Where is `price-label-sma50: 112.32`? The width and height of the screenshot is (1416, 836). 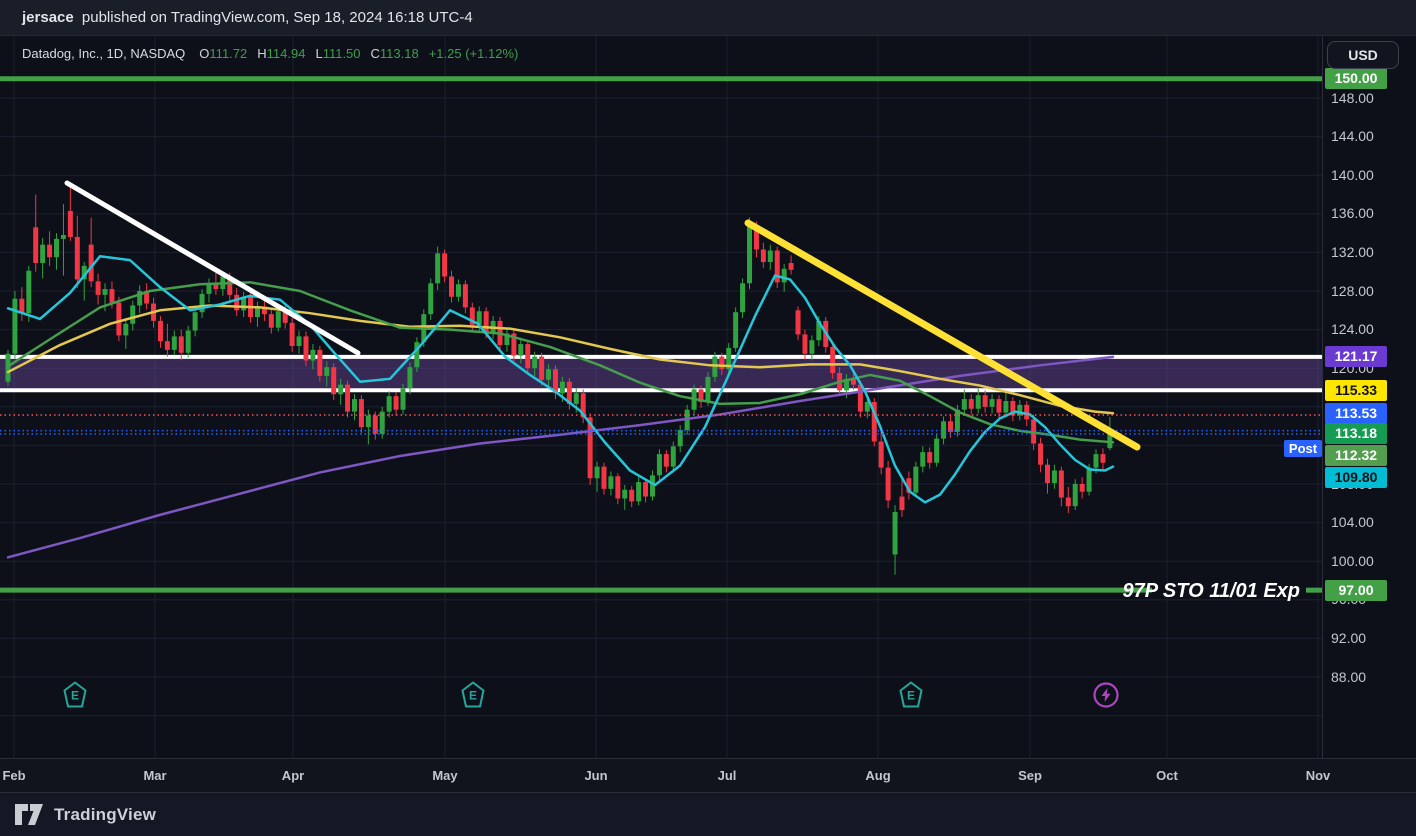 price-label-sma50: 112.32 is located at coordinates (1356, 455).